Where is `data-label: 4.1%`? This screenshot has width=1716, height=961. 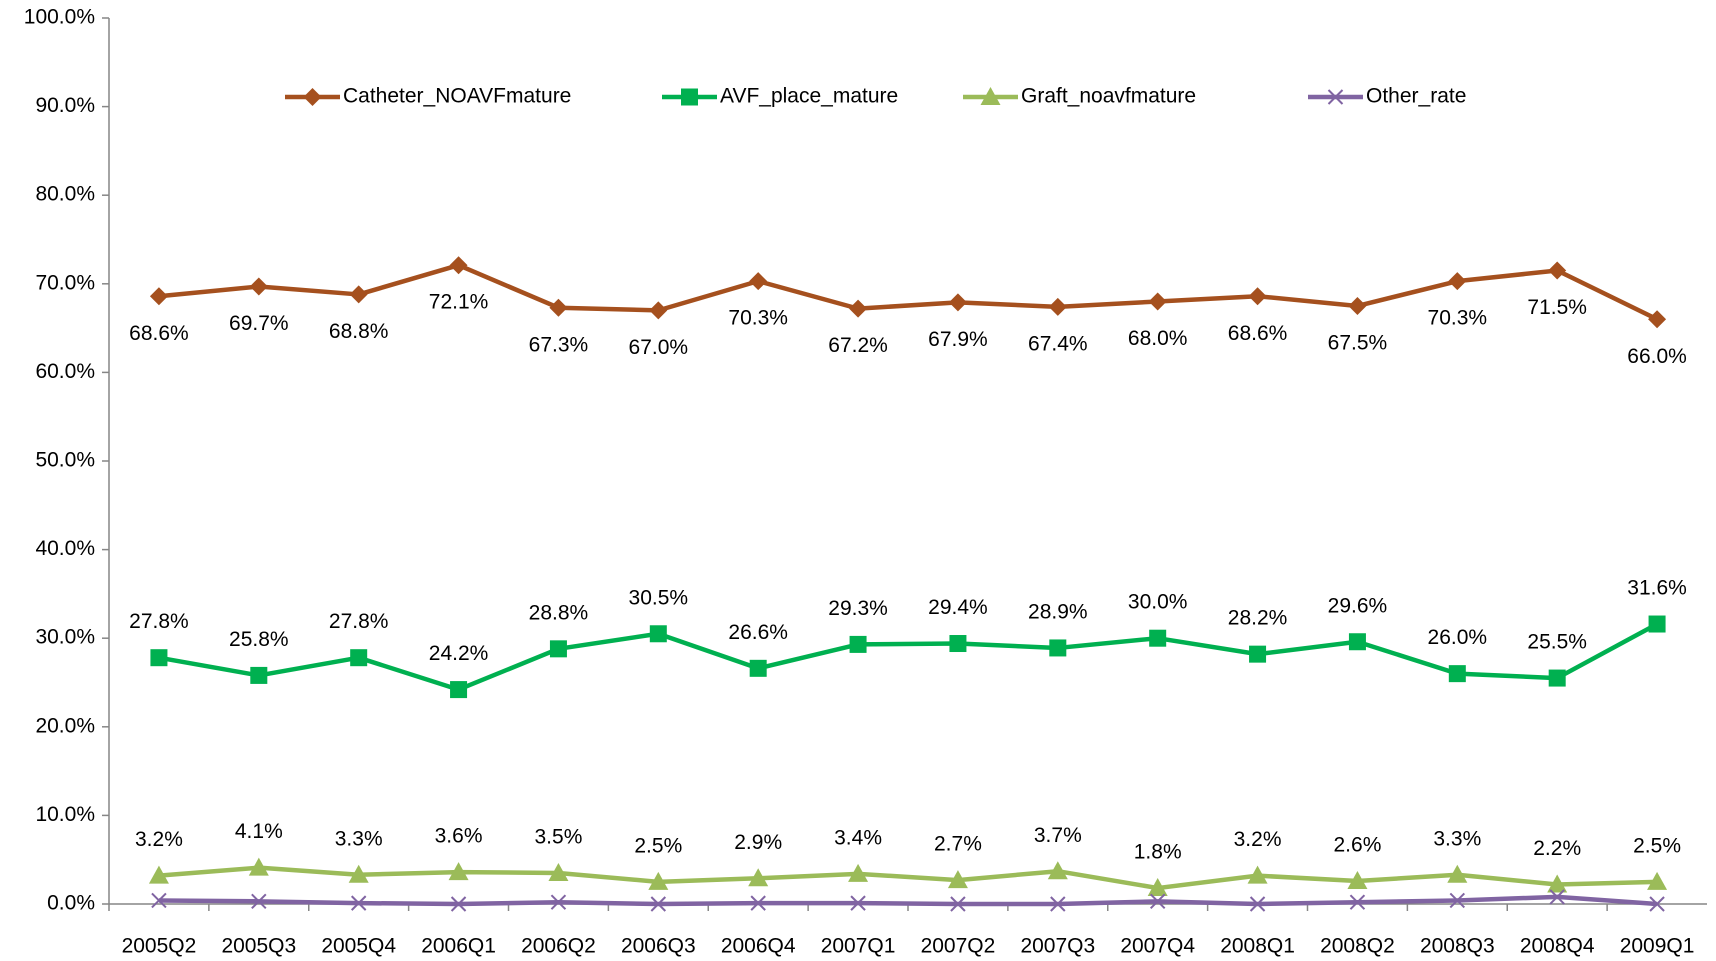 data-label: 4.1% is located at coordinates (259, 831).